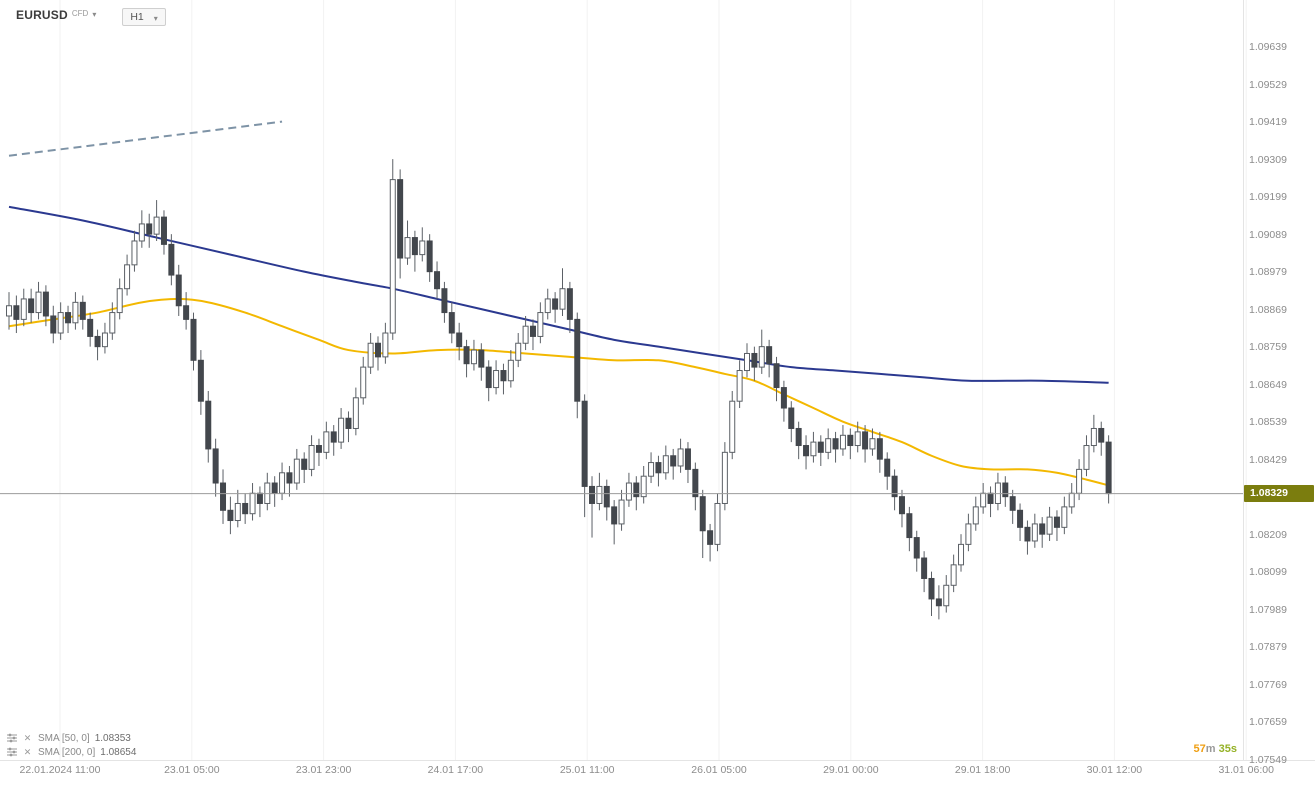 This screenshot has width=1315, height=787. What do you see at coordinates (42, 15) in the screenshot?
I see `symbol-name: EURUSD` at bounding box center [42, 15].